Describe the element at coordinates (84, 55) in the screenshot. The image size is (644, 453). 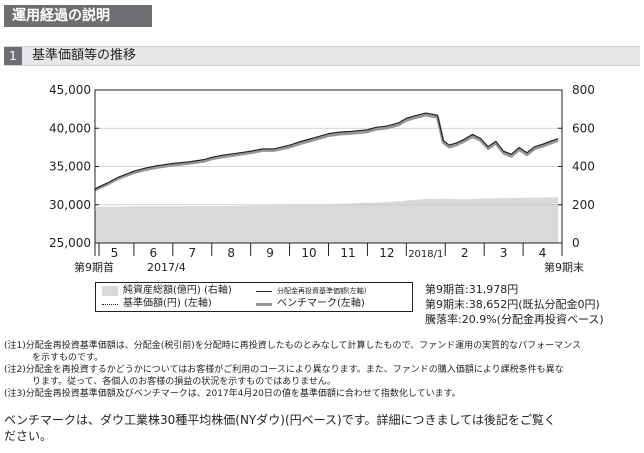
I see `section-title: 基準価額等の推移` at that location.